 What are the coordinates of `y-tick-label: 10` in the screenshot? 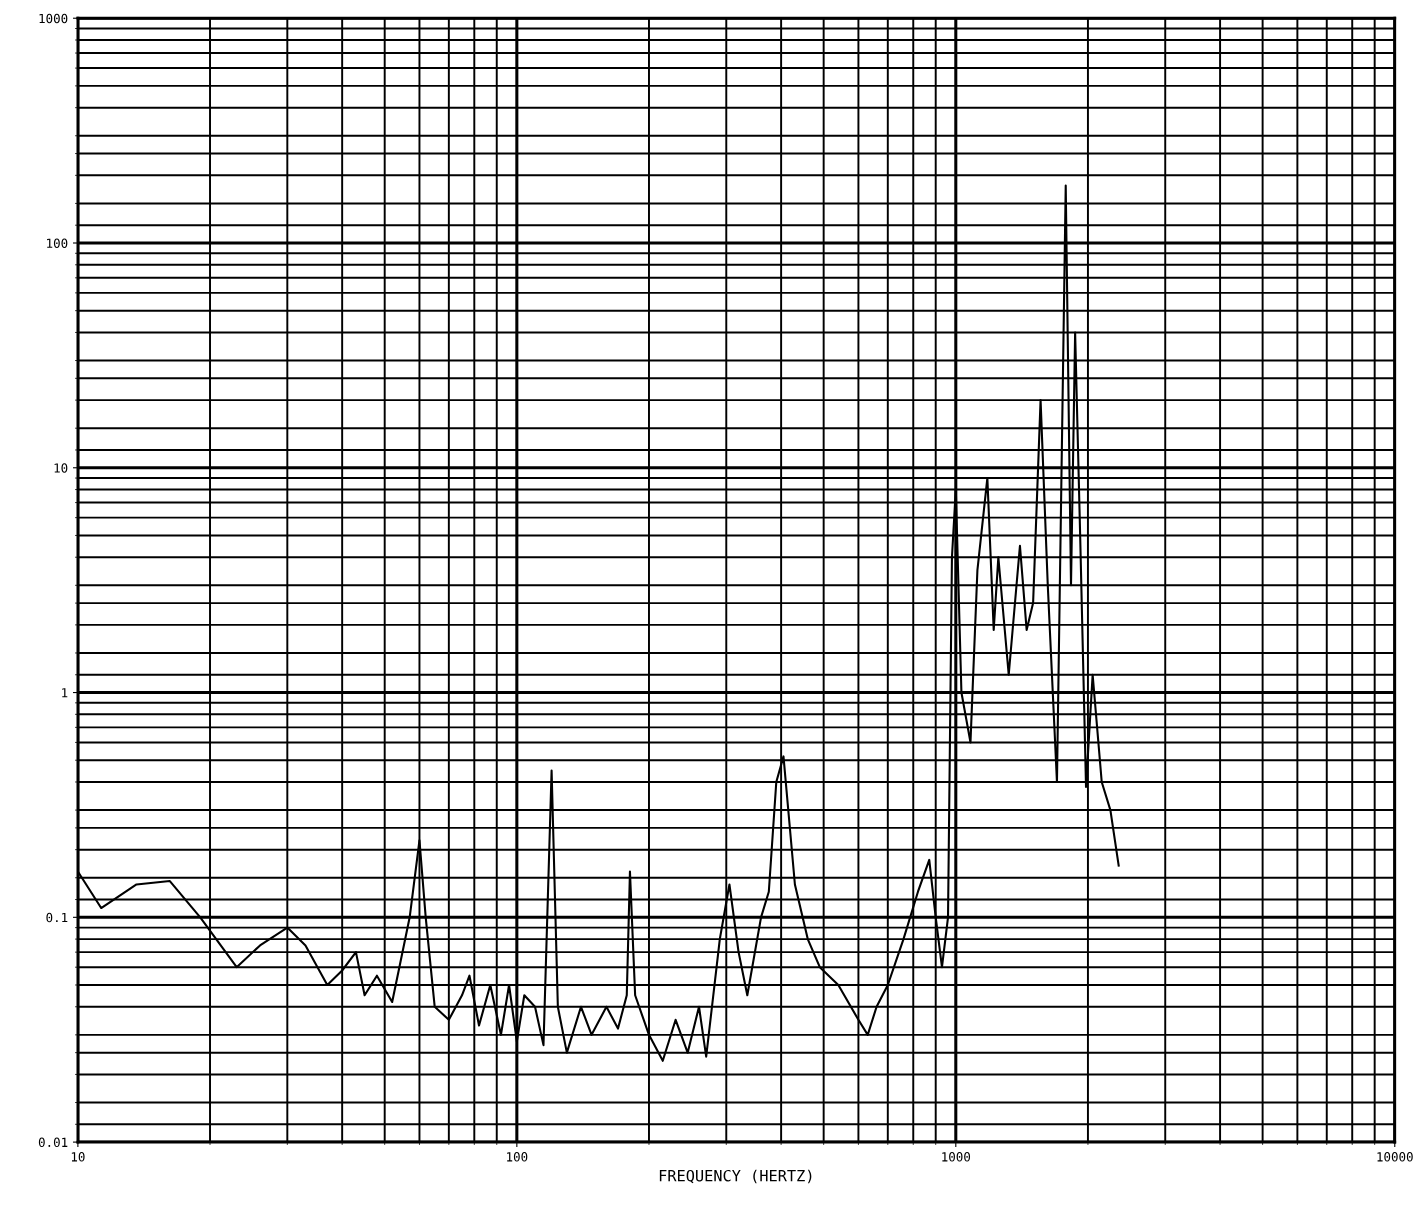 It's located at (61, 468).